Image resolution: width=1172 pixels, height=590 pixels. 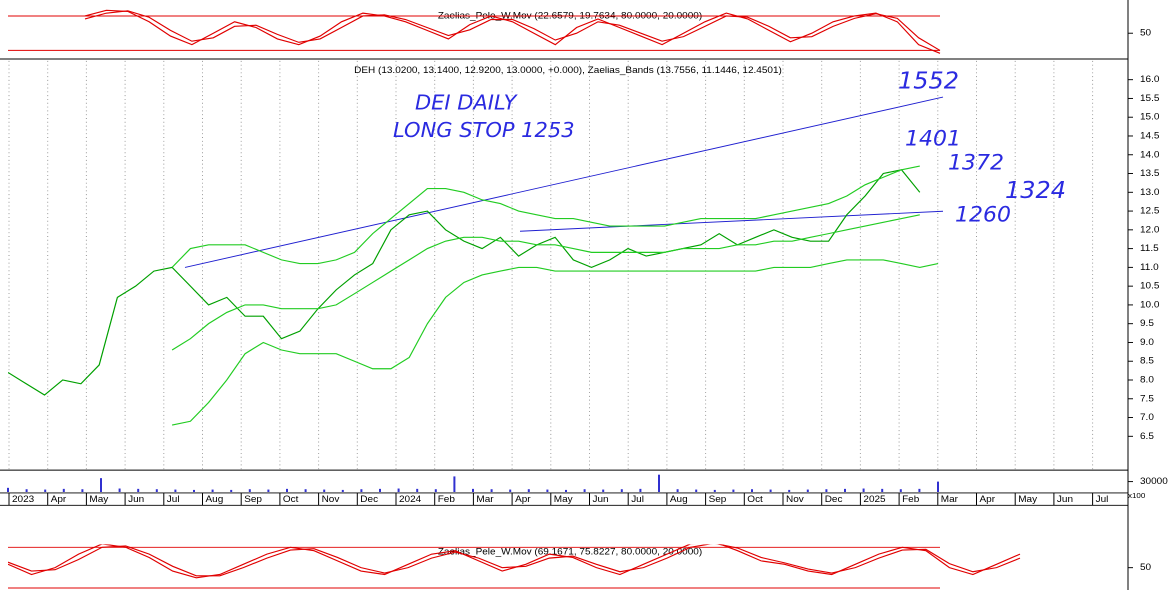 I want to click on y-tick-label: 14.0, so click(x=1150, y=154).